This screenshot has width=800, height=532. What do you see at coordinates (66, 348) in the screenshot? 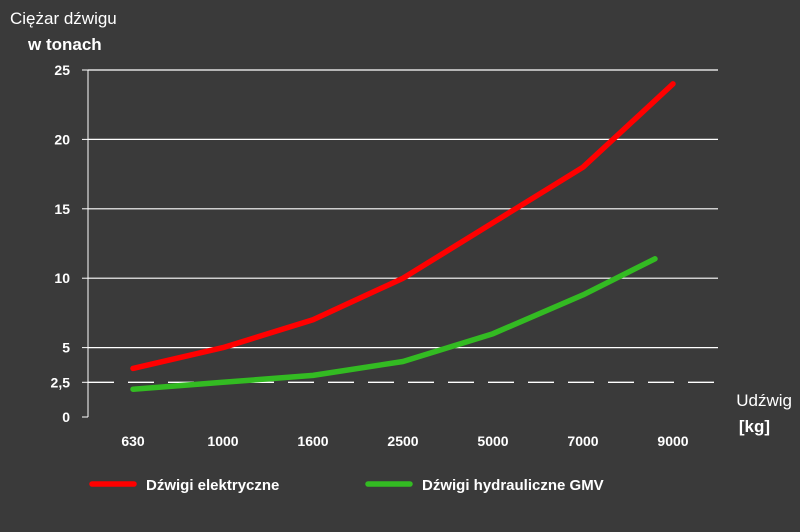
I see `y-tick-label: 5` at bounding box center [66, 348].